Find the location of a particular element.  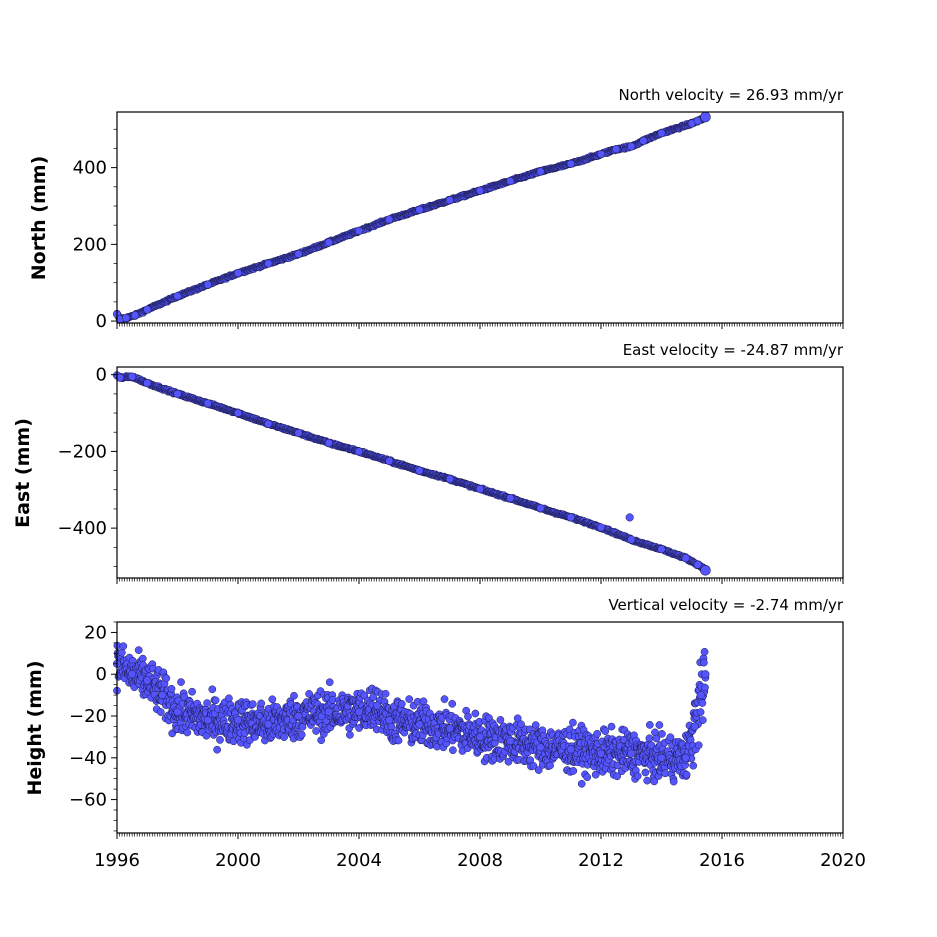

x-tick-label: 2020 is located at coordinates (843, 860).